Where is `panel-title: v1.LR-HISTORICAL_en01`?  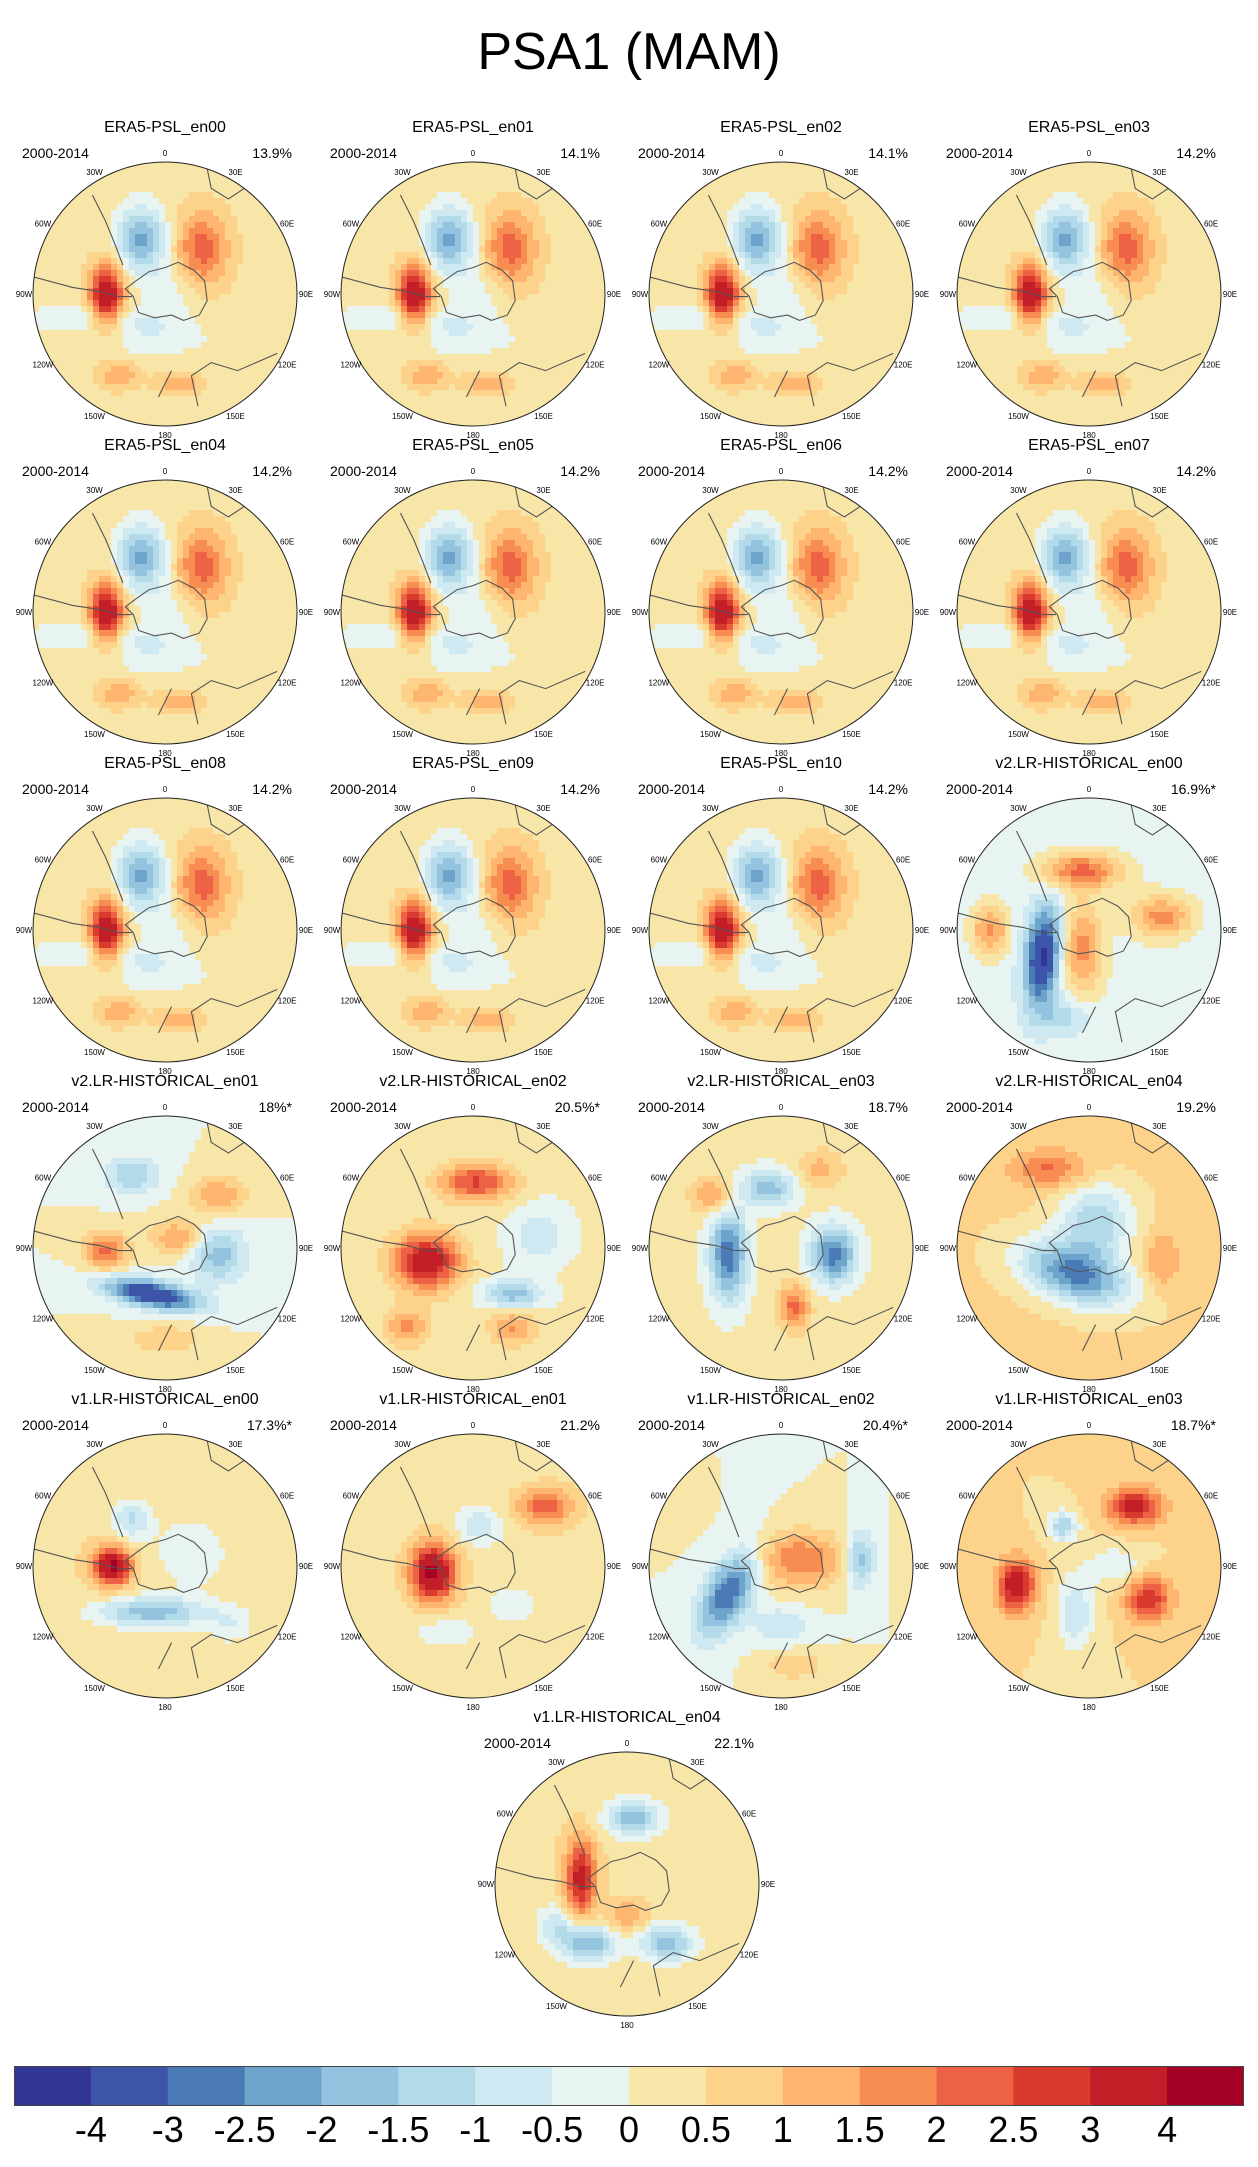
panel-title: v1.LR-HISTORICAL_en01 is located at coordinates (473, 1400).